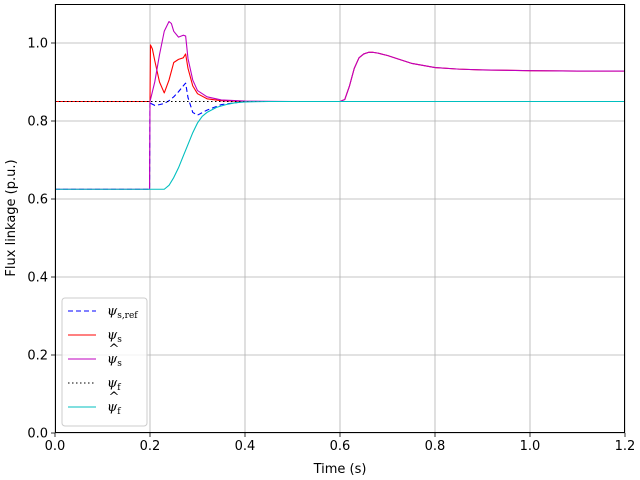  What do you see at coordinates (37, 356) in the screenshot?
I see `y-tick-label: 0.2` at bounding box center [37, 356].